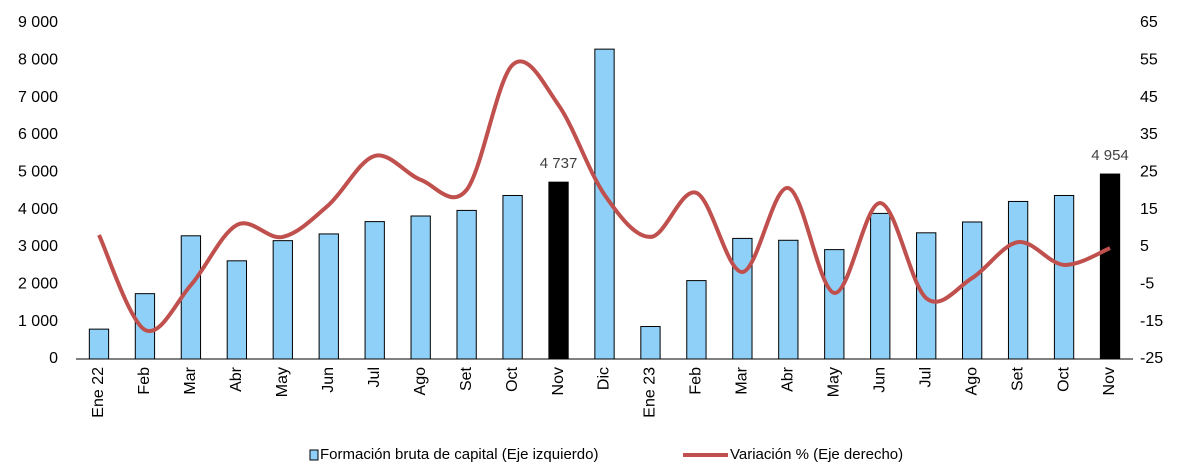 The image size is (1178, 469). What do you see at coordinates (650, 392) in the screenshot?
I see `x-tick-label: Ene 23` at bounding box center [650, 392].